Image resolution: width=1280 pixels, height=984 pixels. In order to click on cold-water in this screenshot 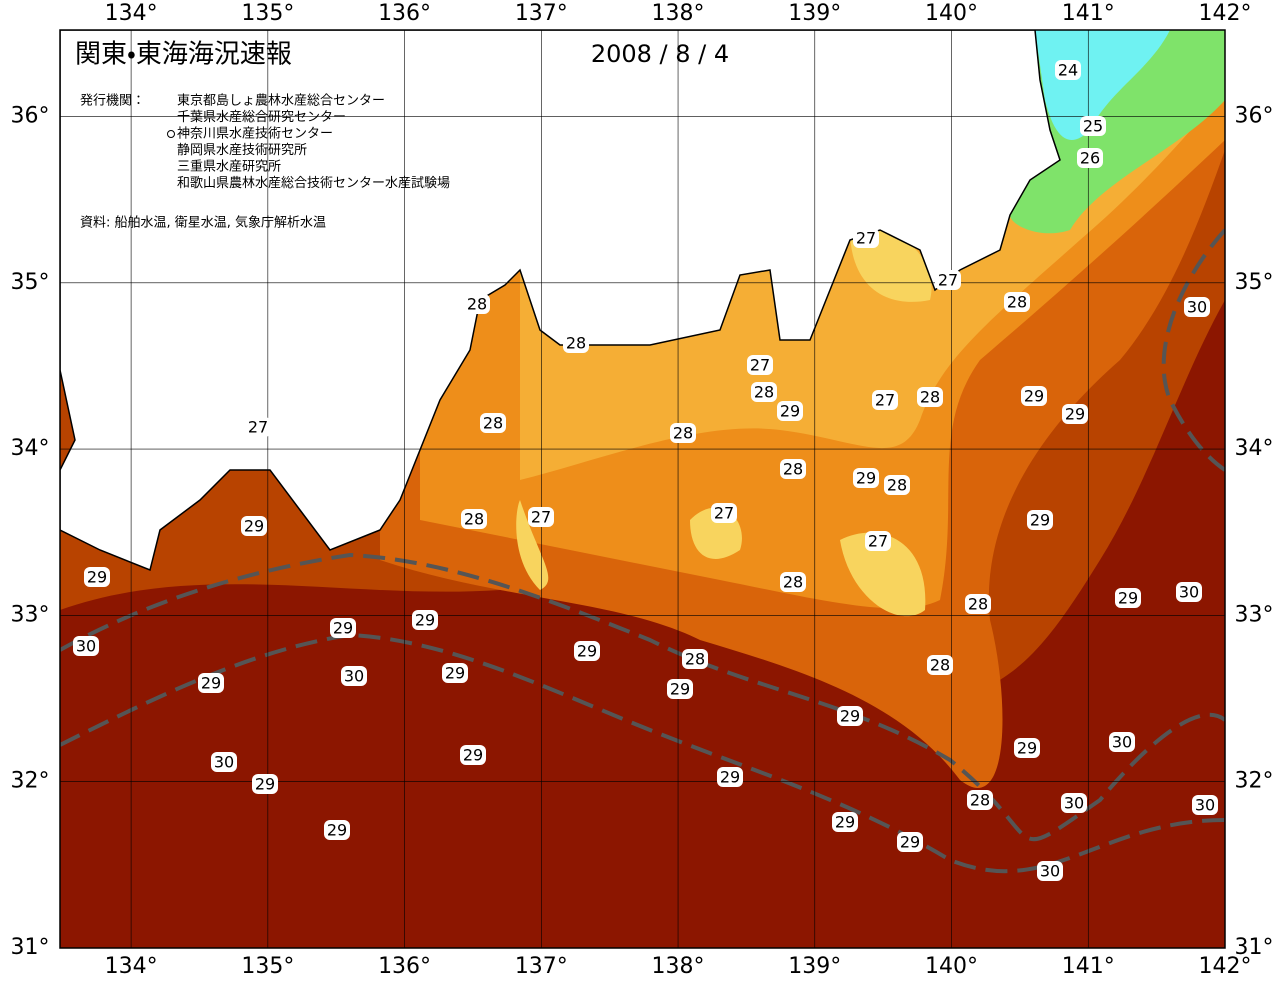, I will do `click(1102, 85)`.